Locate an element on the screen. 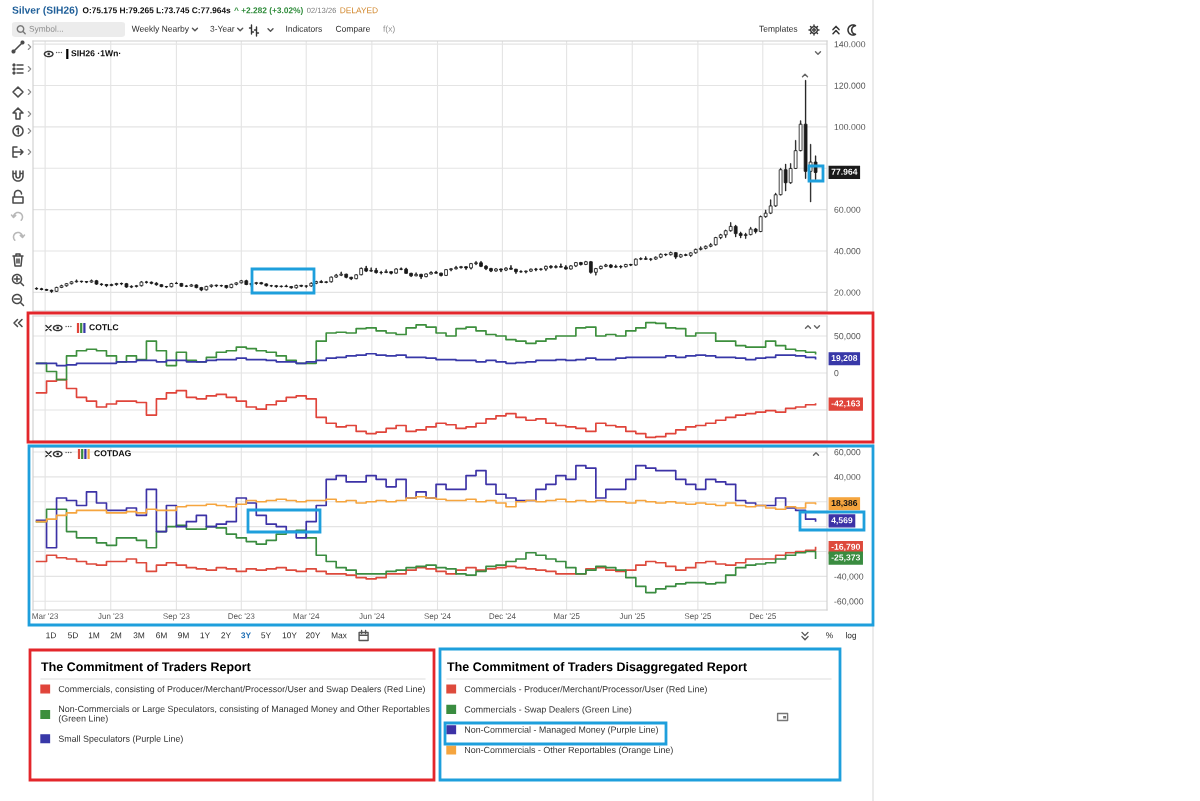 The width and height of the screenshot is (1200, 801). legend-label: Commercials - Producer/Merchant/Processor/User (Red Line) is located at coordinates (585, 689).